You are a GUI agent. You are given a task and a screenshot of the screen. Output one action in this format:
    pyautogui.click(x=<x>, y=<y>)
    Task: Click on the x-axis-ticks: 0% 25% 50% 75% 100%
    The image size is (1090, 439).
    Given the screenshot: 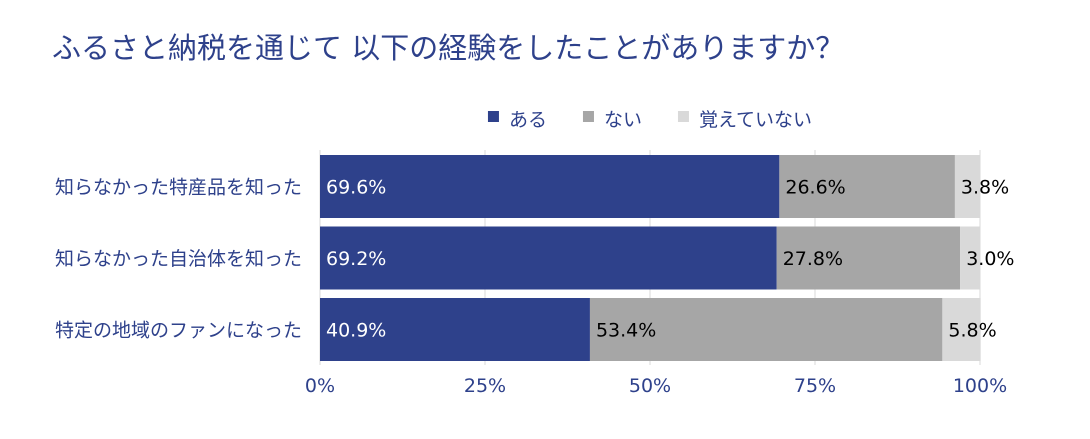 What is the action you would take?
    pyautogui.click(x=656, y=386)
    